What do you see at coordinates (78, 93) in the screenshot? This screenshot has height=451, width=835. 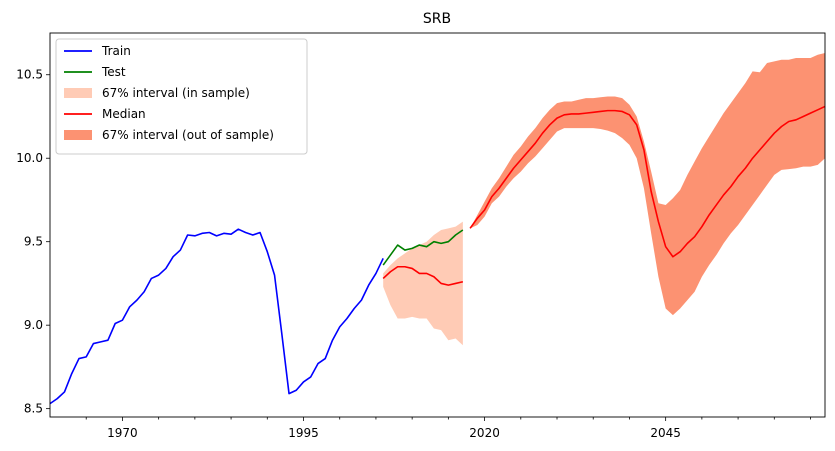 I see `legend-swatch-67-interval-in-sample` at bounding box center [78, 93].